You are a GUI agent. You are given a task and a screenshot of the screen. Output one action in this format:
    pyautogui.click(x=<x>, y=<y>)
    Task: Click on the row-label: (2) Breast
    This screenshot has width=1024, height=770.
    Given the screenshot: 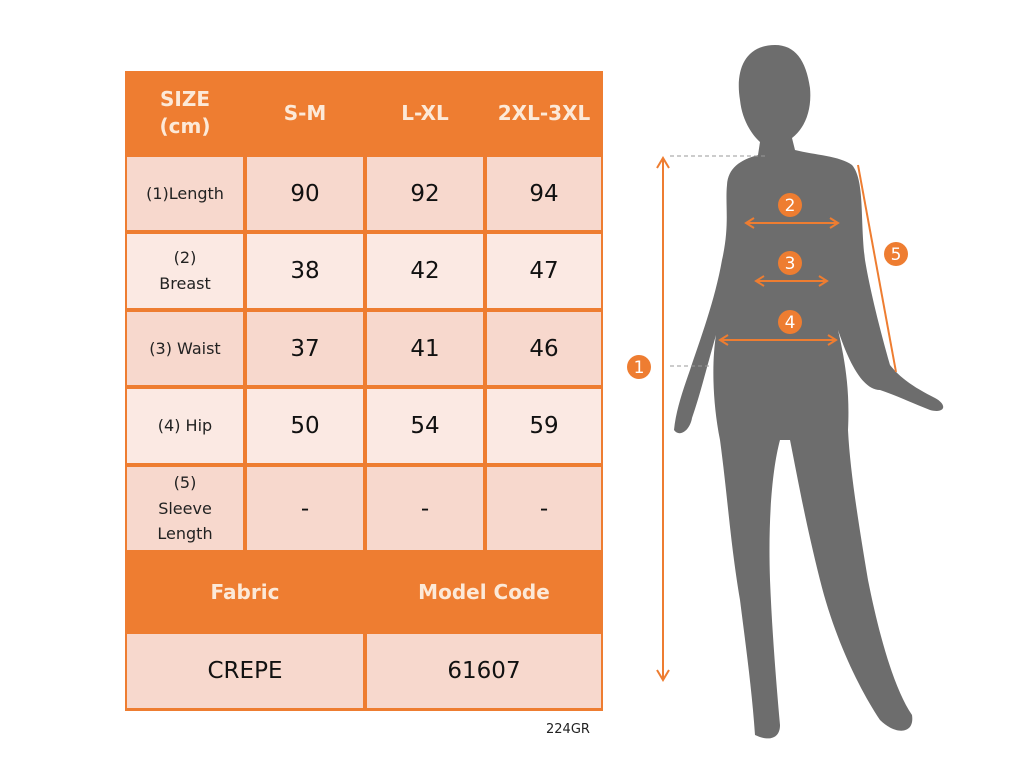 What is the action you would take?
    pyautogui.click(x=185, y=271)
    